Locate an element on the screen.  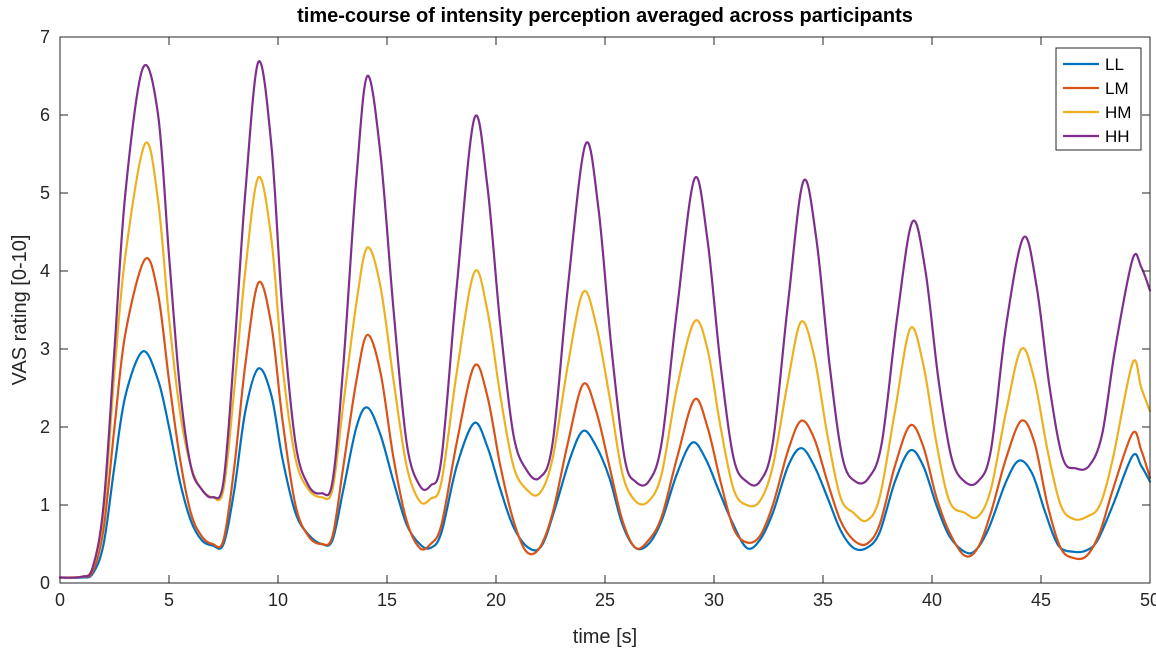
legend: LL LM HM HH is located at coordinates (1098, 99).